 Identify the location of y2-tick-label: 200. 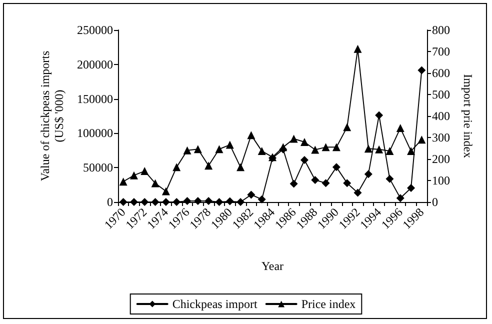
(441, 159).